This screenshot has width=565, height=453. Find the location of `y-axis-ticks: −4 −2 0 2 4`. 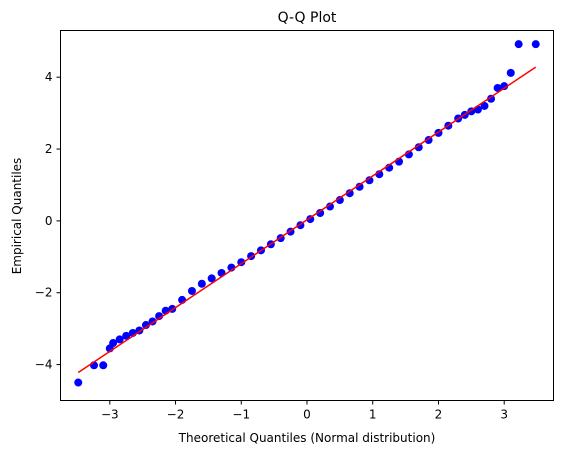

y-axis-ticks: −4 −2 0 2 4 is located at coordinates (48, 221).